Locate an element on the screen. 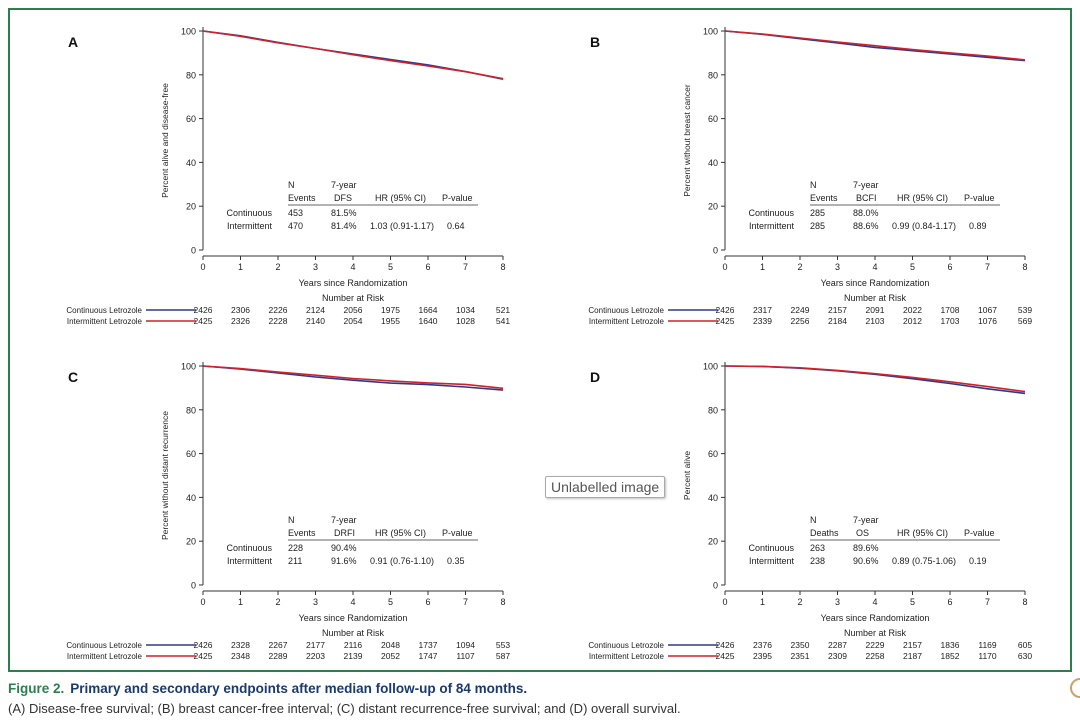  panel-b-risk-value: 1708 is located at coordinates (950, 310).